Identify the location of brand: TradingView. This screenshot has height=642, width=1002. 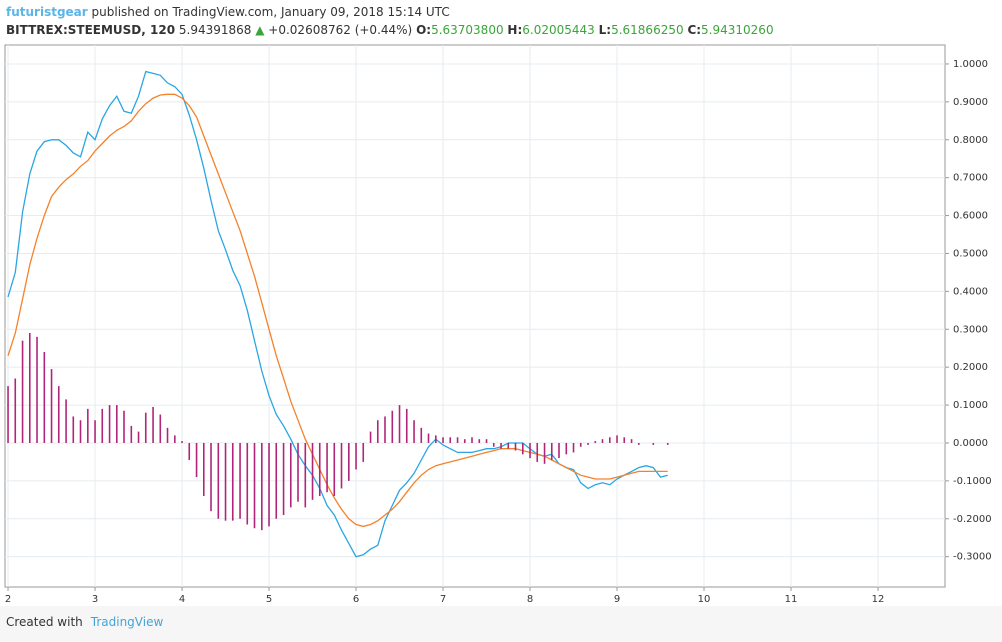
(127, 622).